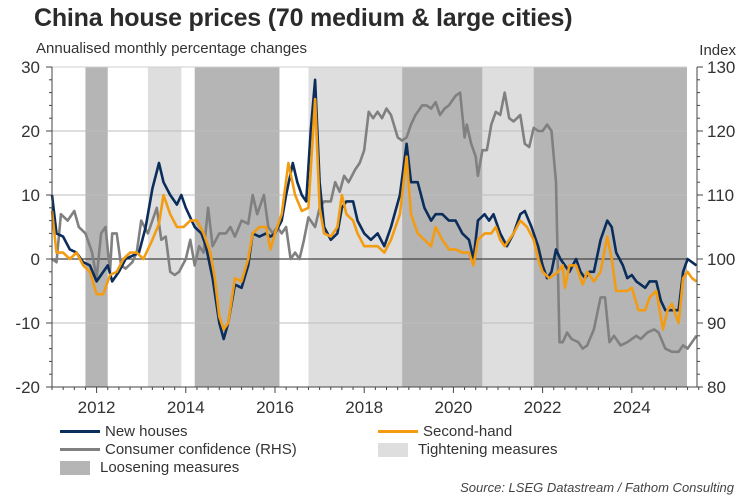 The image size is (750, 500). I want to click on right-axis-label: Index, so click(717, 50).